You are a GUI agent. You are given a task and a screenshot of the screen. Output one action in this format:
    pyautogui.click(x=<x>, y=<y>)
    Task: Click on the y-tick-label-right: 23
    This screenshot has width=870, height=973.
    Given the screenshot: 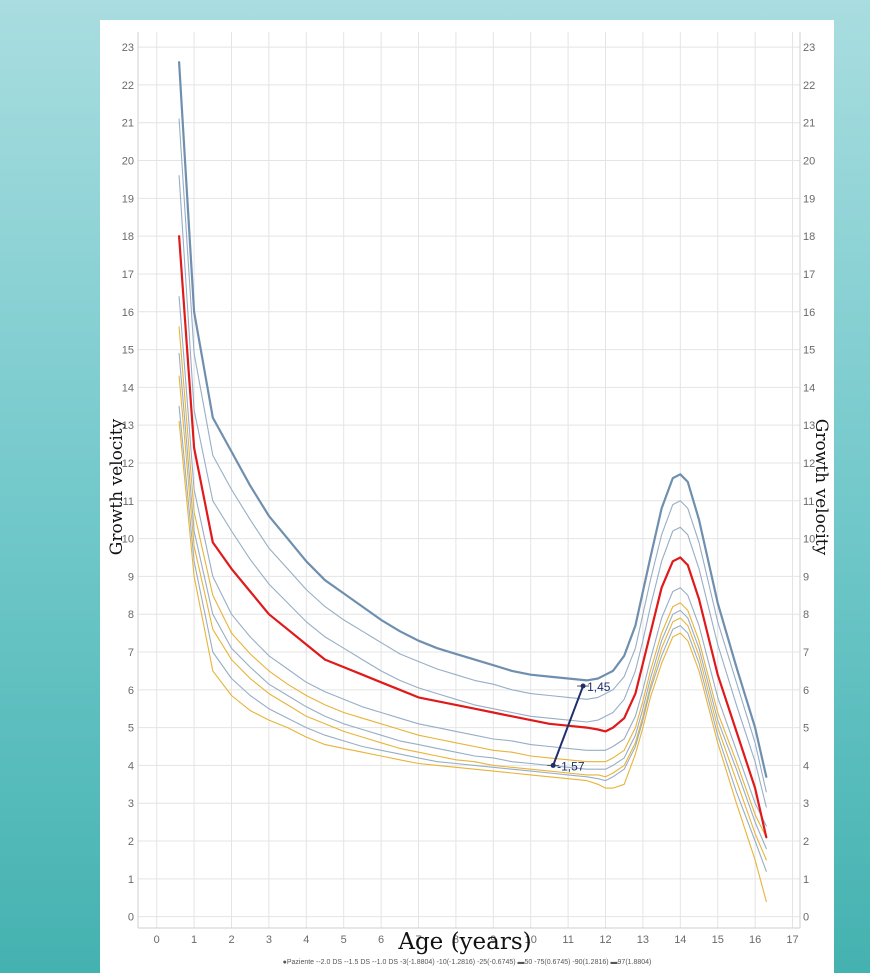 What is the action you would take?
    pyautogui.click(x=809, y=48)
    